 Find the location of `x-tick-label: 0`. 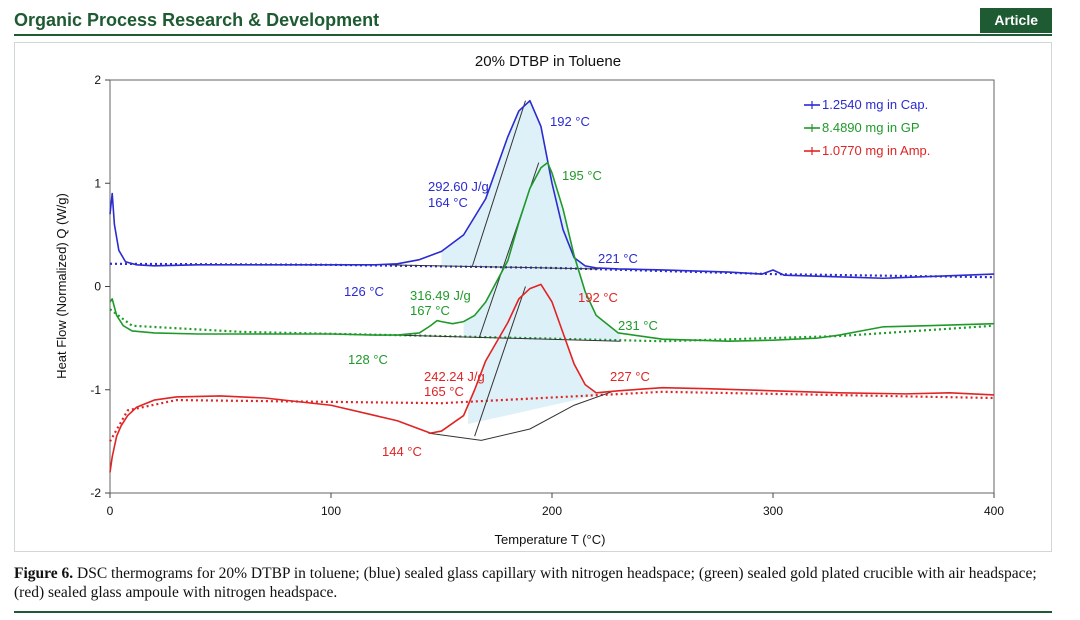

x-tick-label: 0 is located at coordinates (110, 511).